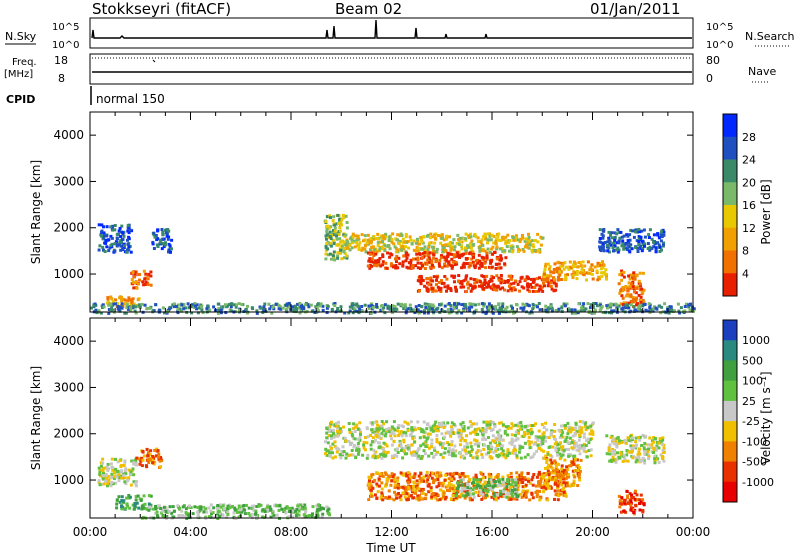 Image resolution: width=800 pixels, height=554 pixels. Describe the element at coordinates (635, 9) in the screenshot. I see `date-title: 01/Jan/2011` at that location.